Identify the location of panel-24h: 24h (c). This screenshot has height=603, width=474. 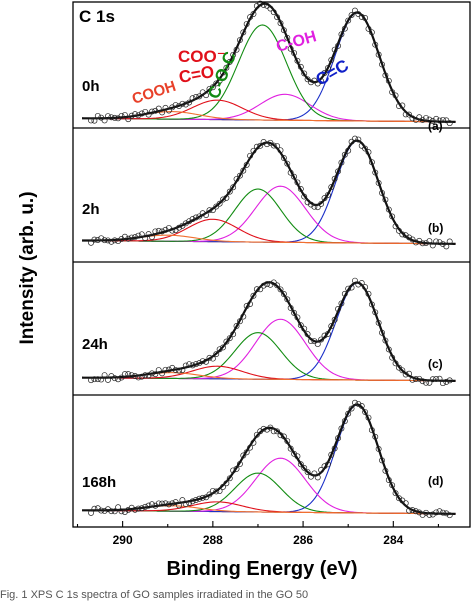
(269, 332).